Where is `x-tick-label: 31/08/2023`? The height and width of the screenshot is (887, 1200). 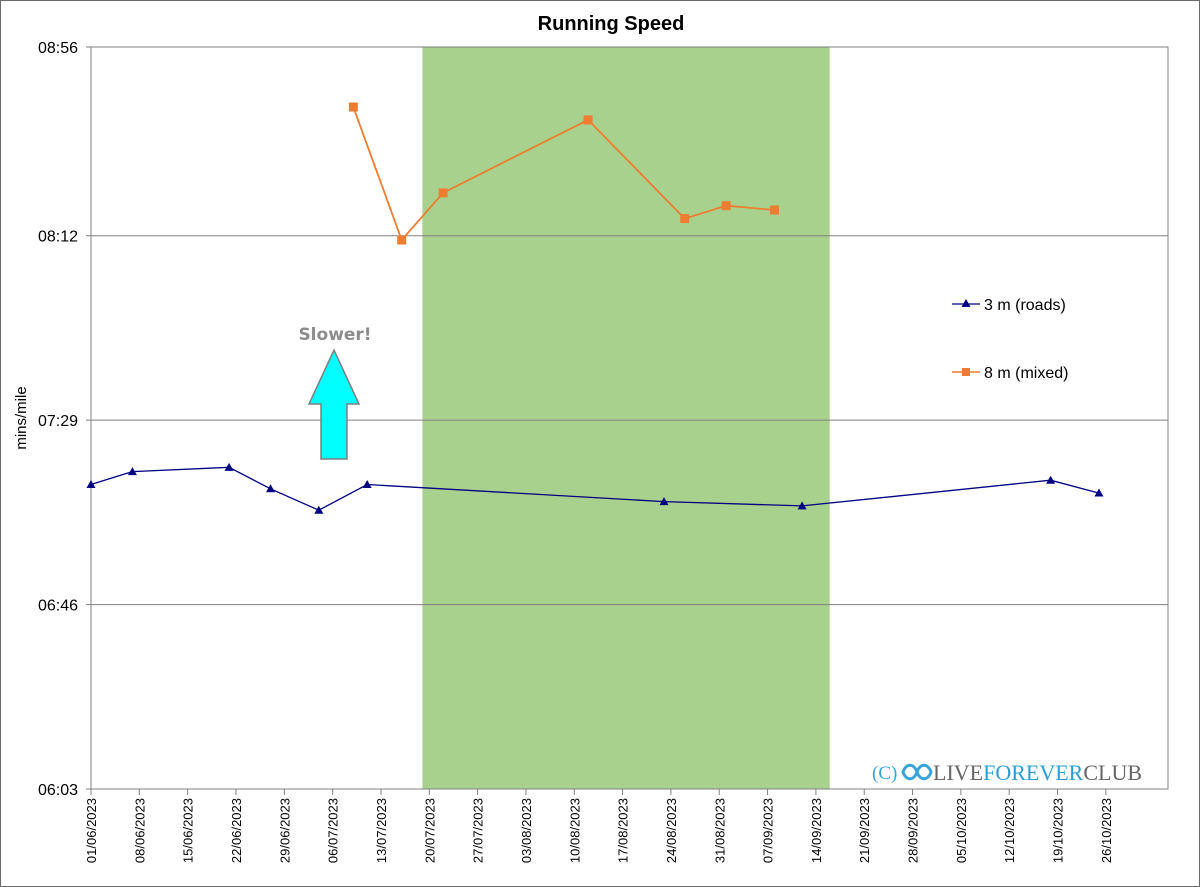
x-tick-label: 31/08/2023 is located at coordinates (719, 830).